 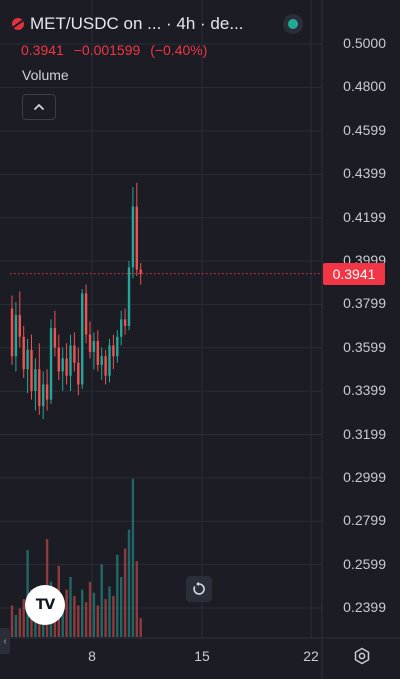 What do you see at coordinates (293, 24) in the screenshot?
I see `status-dot-icon` at bounding box center [293, 24].